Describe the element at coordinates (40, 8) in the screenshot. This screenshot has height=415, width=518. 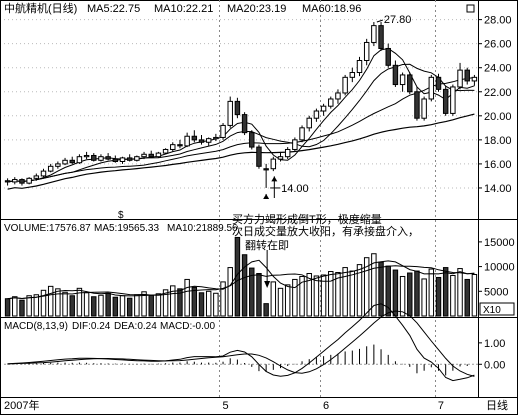
I see `chart-title: 中航精机(日线)` at that location.